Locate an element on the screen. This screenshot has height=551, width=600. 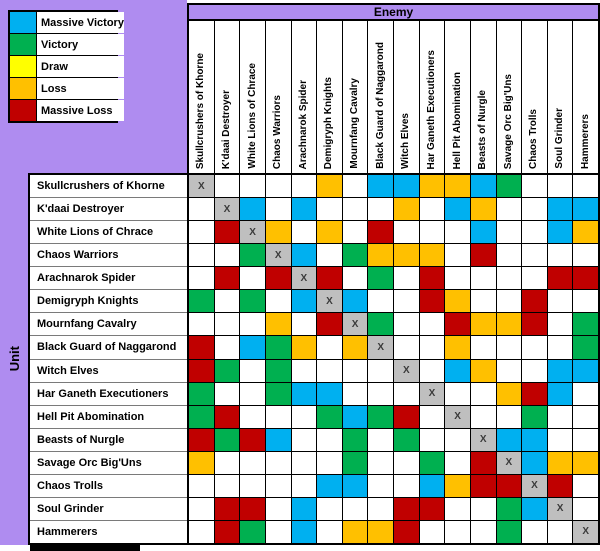
legend-swatch-loss is located at coordinates (23, 88).